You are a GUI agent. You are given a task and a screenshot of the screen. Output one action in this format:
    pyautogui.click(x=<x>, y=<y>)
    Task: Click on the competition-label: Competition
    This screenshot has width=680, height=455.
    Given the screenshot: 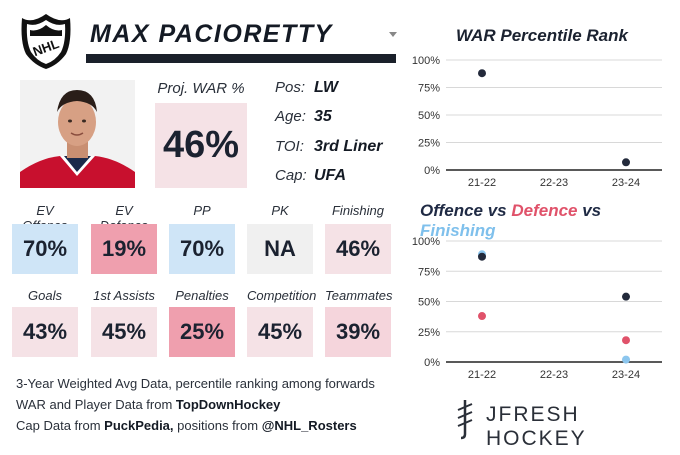 What is the action you would take?
    pyautogui.click(x=282, y=295)
    